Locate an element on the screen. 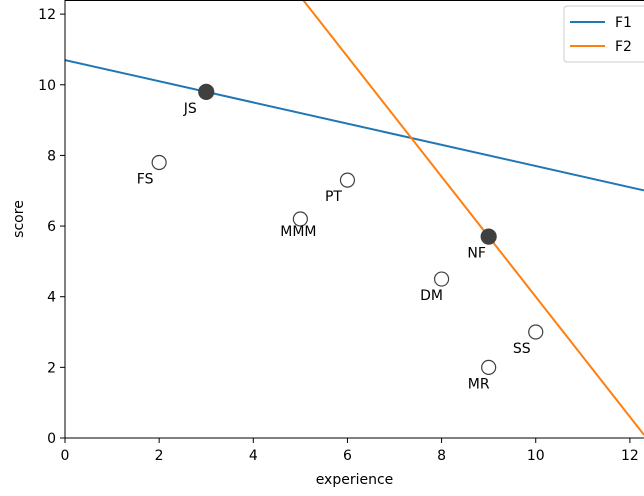 Image resolution: width=644 pixels, height=496 pixels. point-label-mmm: MMM is located at coordinates (298, 232).